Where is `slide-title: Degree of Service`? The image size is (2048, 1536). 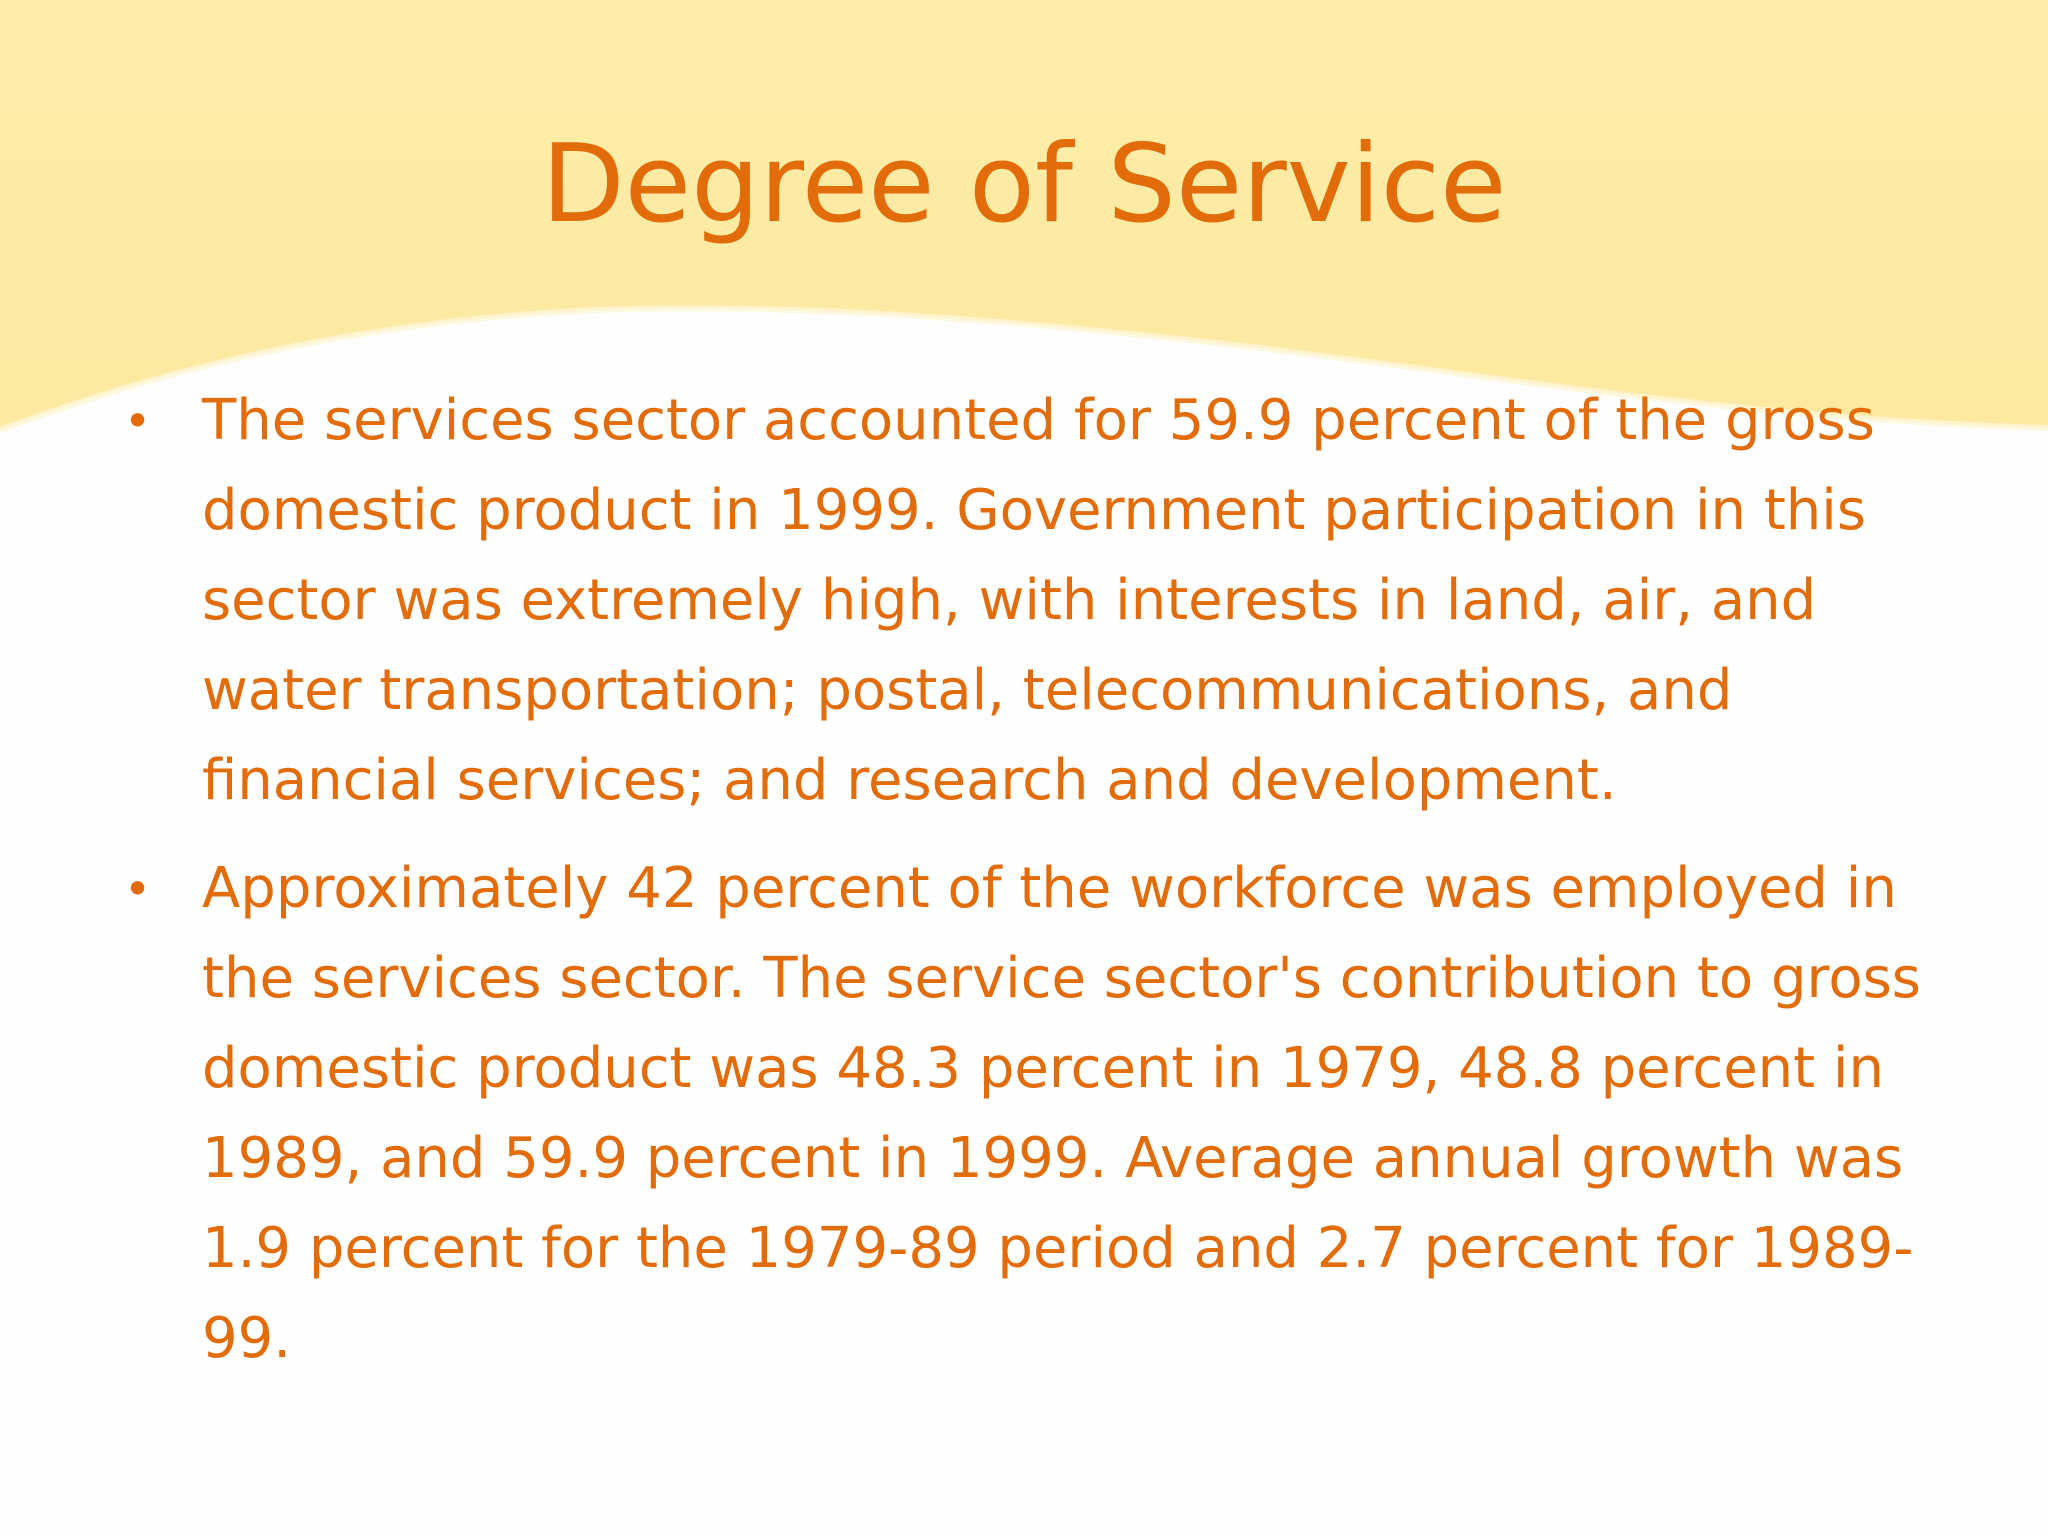 slide-title: Degree of Service is located at coordinates (1024, 184).